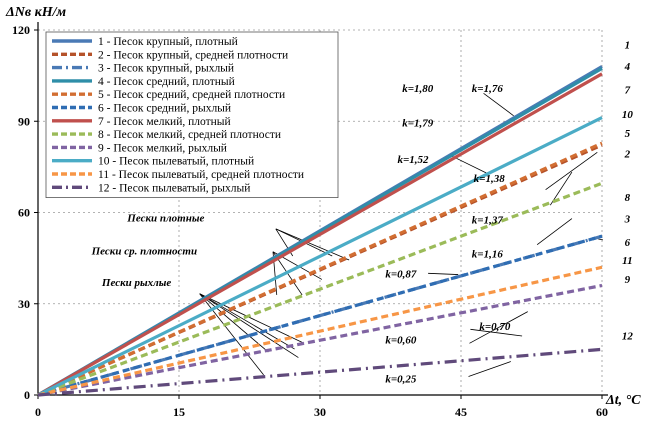  What do you see at coordinates (164, 109) in the screenshot?
I see `legend-entry-6: 6 - Песок средний, рыхлый` at bounding box center [164, 109].